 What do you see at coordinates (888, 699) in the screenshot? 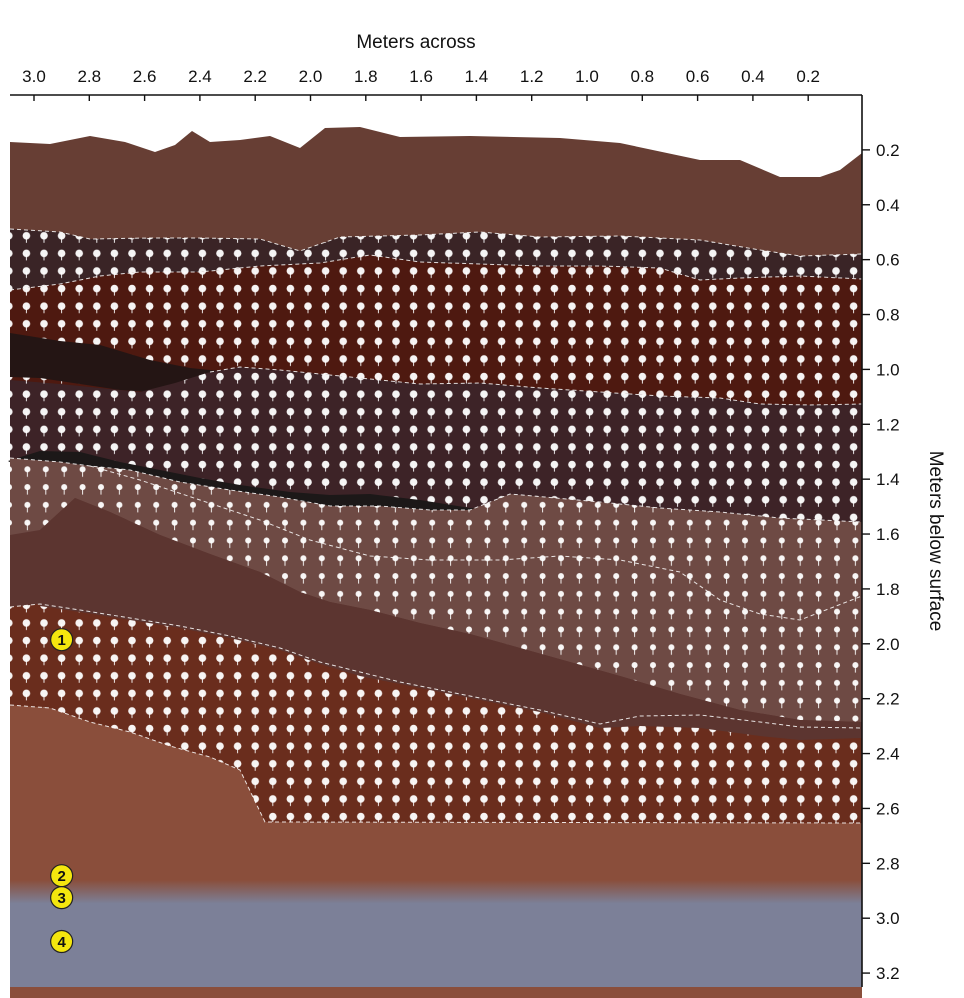
I see `y-tick-label: 2.2` at bounding box center [888, 699].